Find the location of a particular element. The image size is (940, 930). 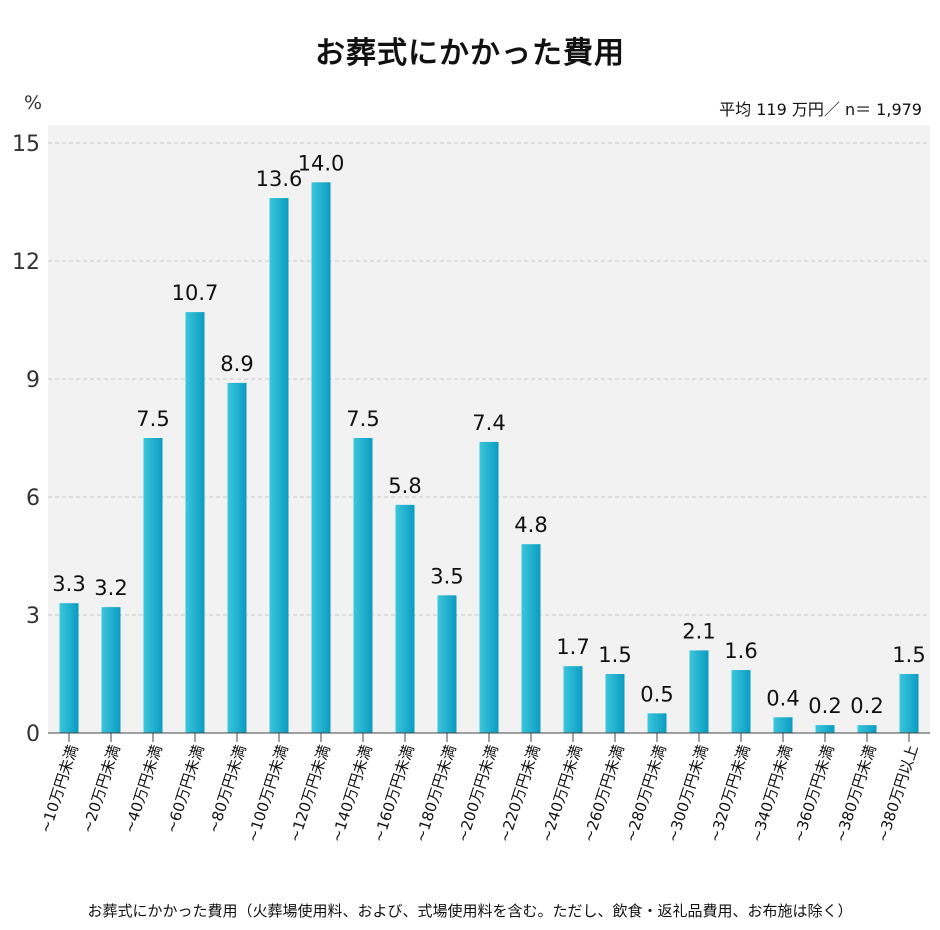

x-category-label: ~380万円以上 is located at coordinates (897, 794).